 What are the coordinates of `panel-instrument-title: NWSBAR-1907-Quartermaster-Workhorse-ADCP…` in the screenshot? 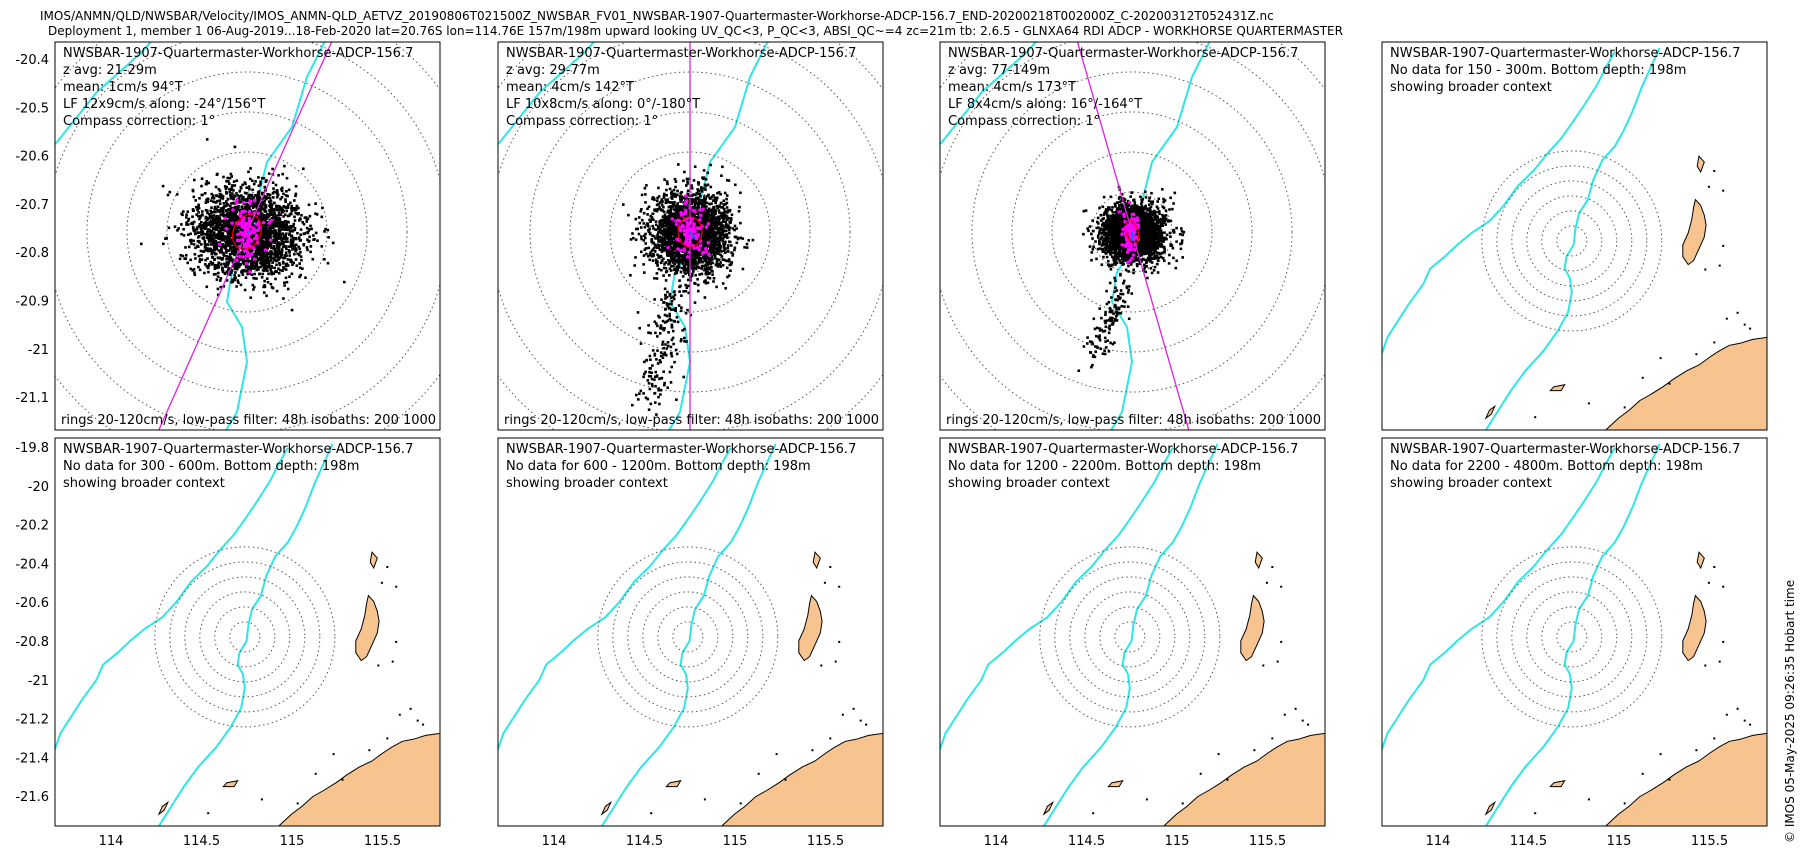 It's located at (238, 53).